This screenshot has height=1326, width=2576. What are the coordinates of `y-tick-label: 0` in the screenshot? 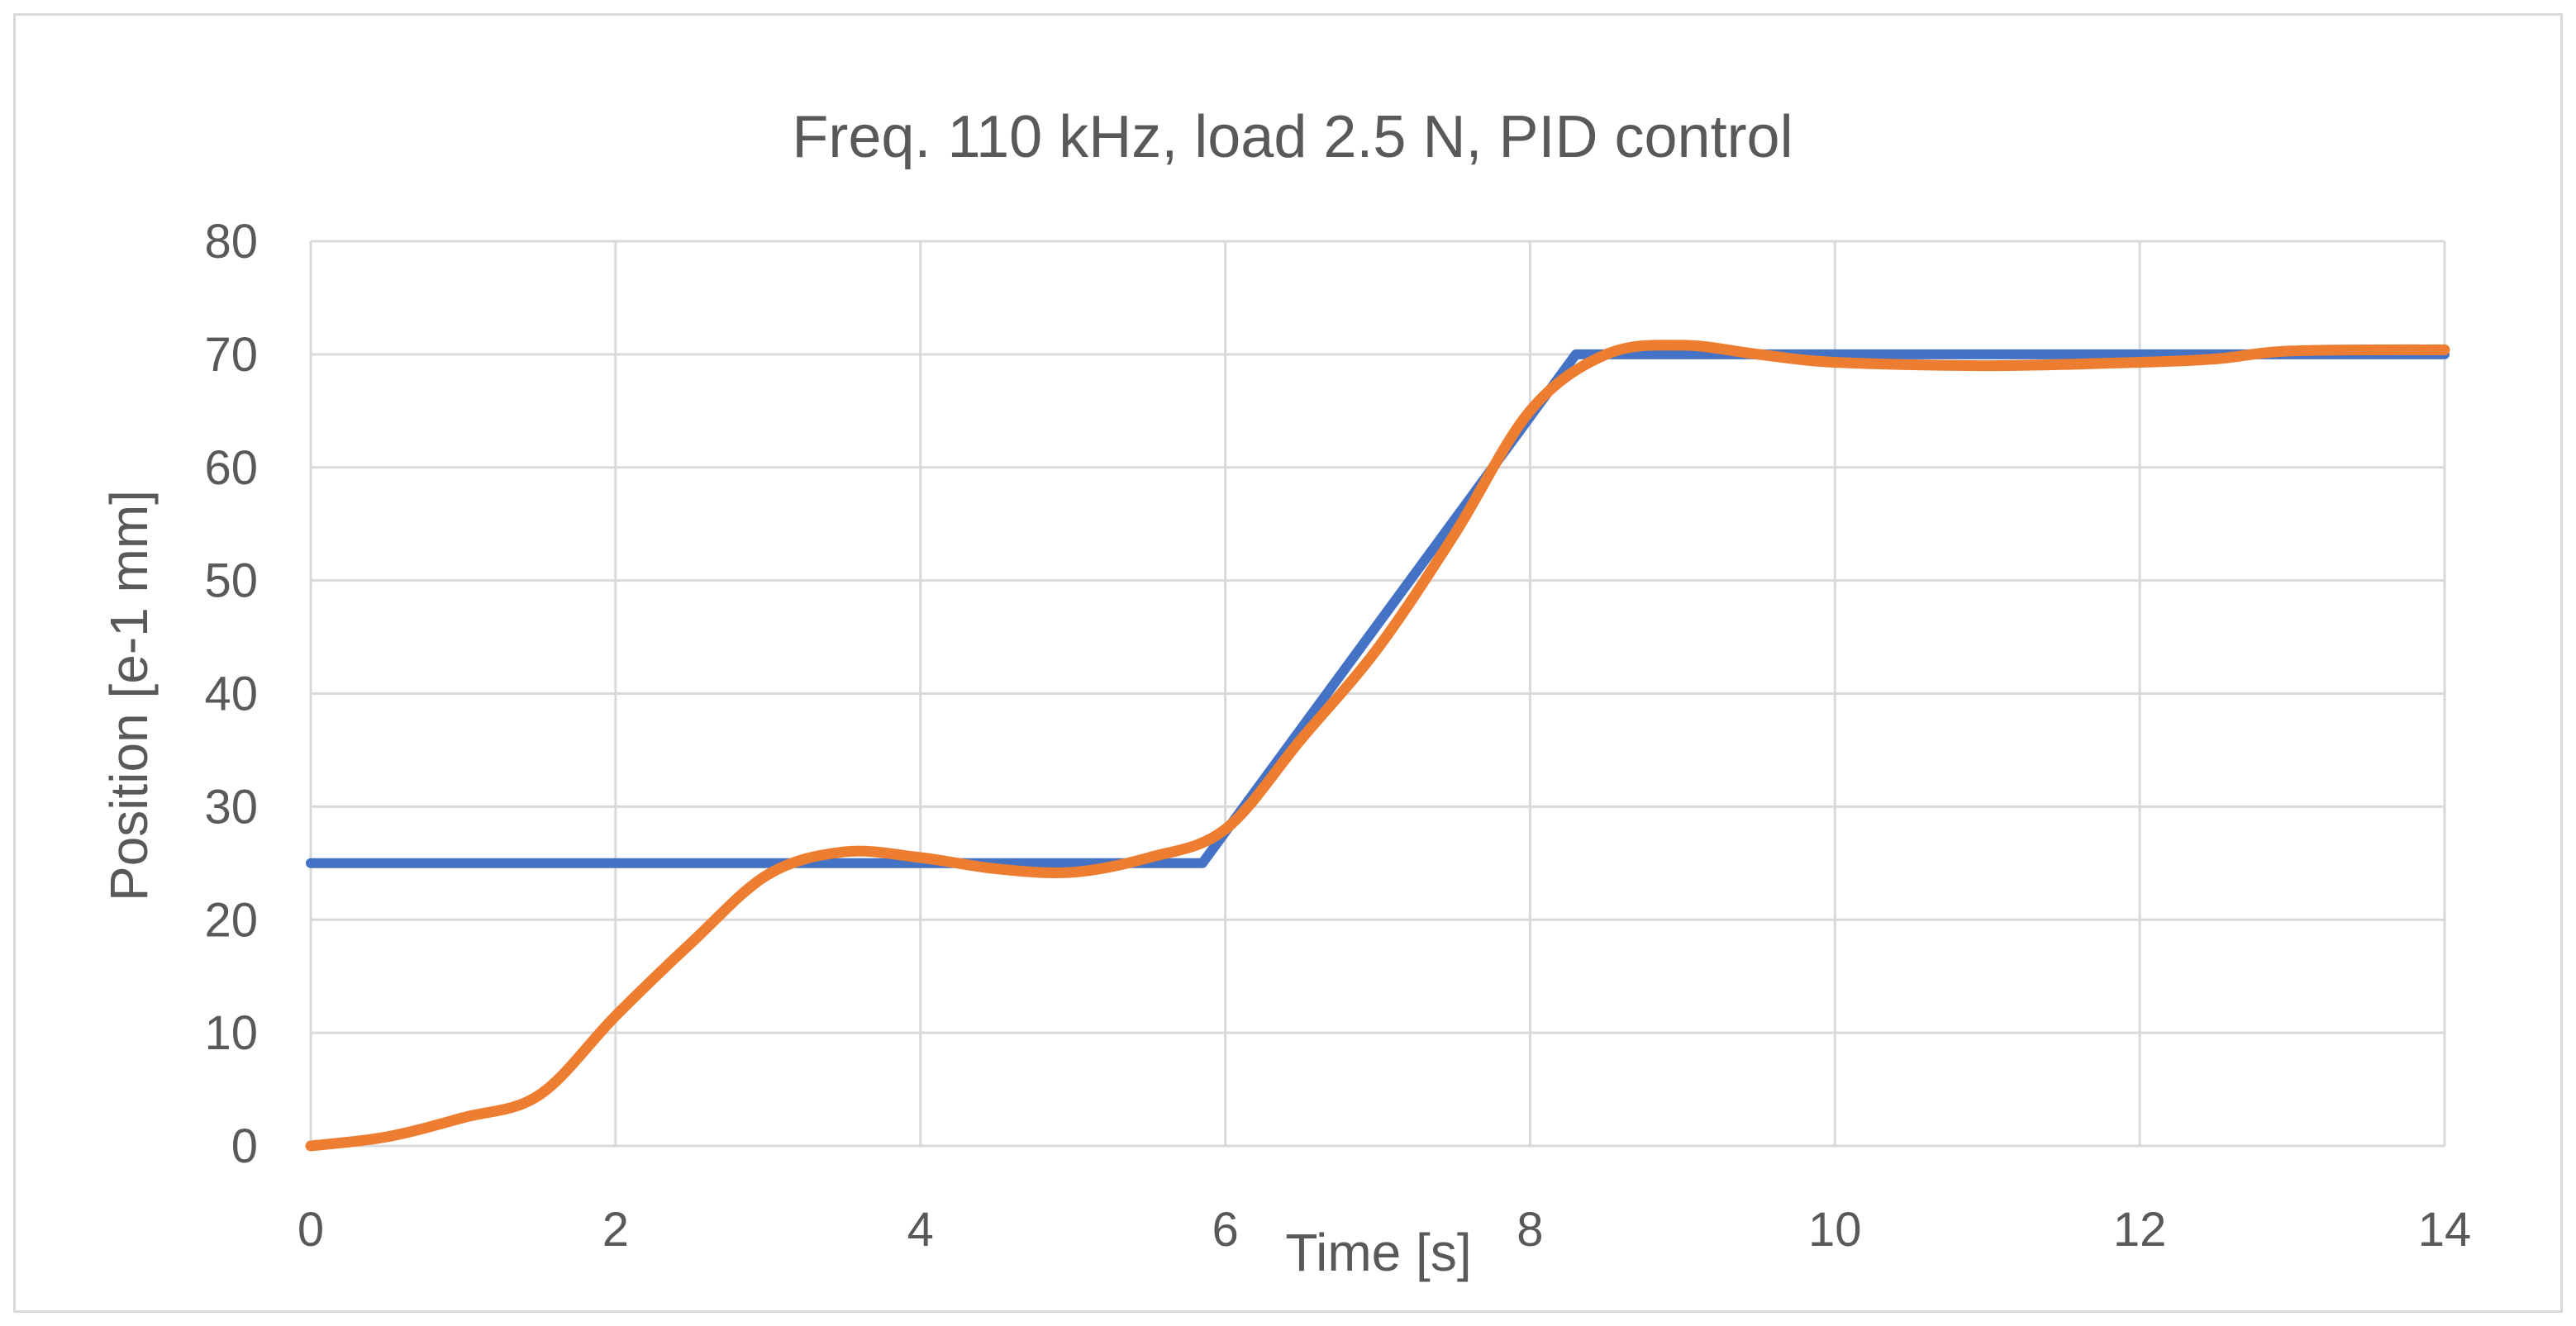 It's located at (245, 1146).